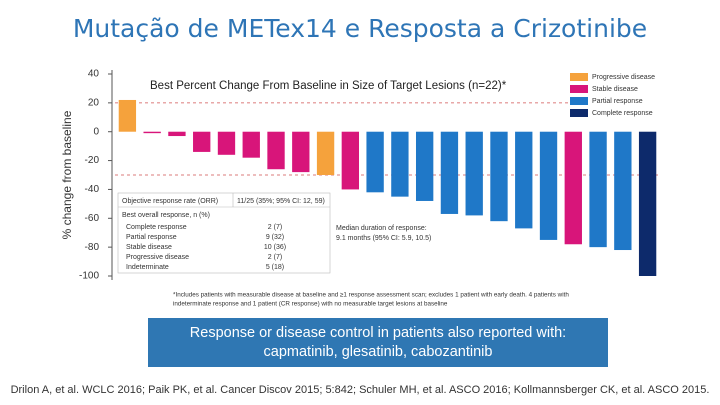 Image resolution: width=720 pixels, height=405 pixels. Describe the element at coordinates (615, 89) in the screenshot. I see `legend-label: Stable disease` at that location.